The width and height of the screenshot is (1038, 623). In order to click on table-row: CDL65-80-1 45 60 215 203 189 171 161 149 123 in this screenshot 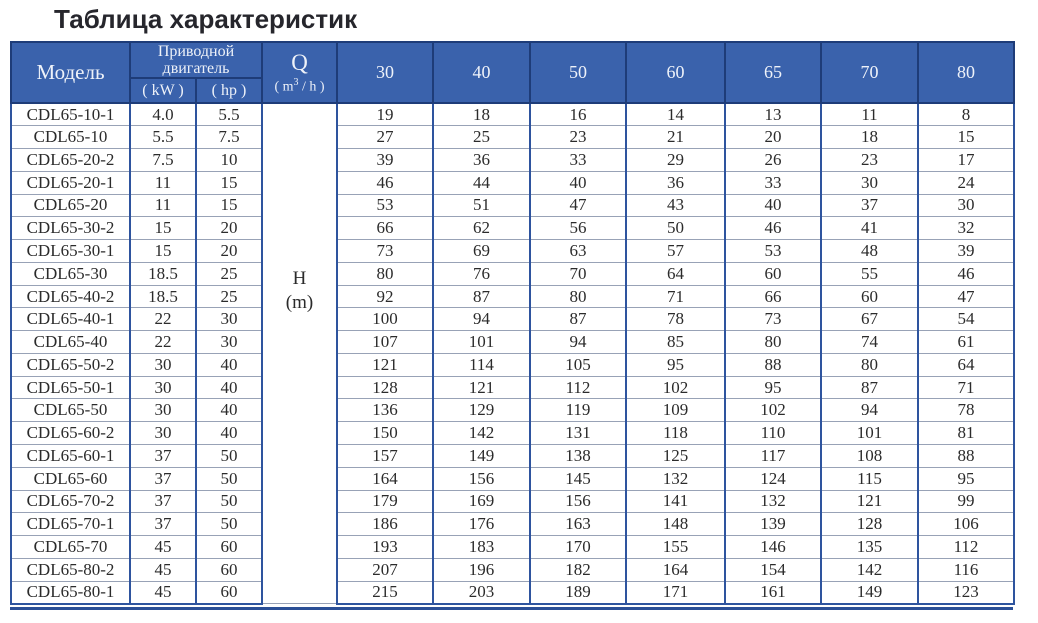, I will do `click(512, 593)`.